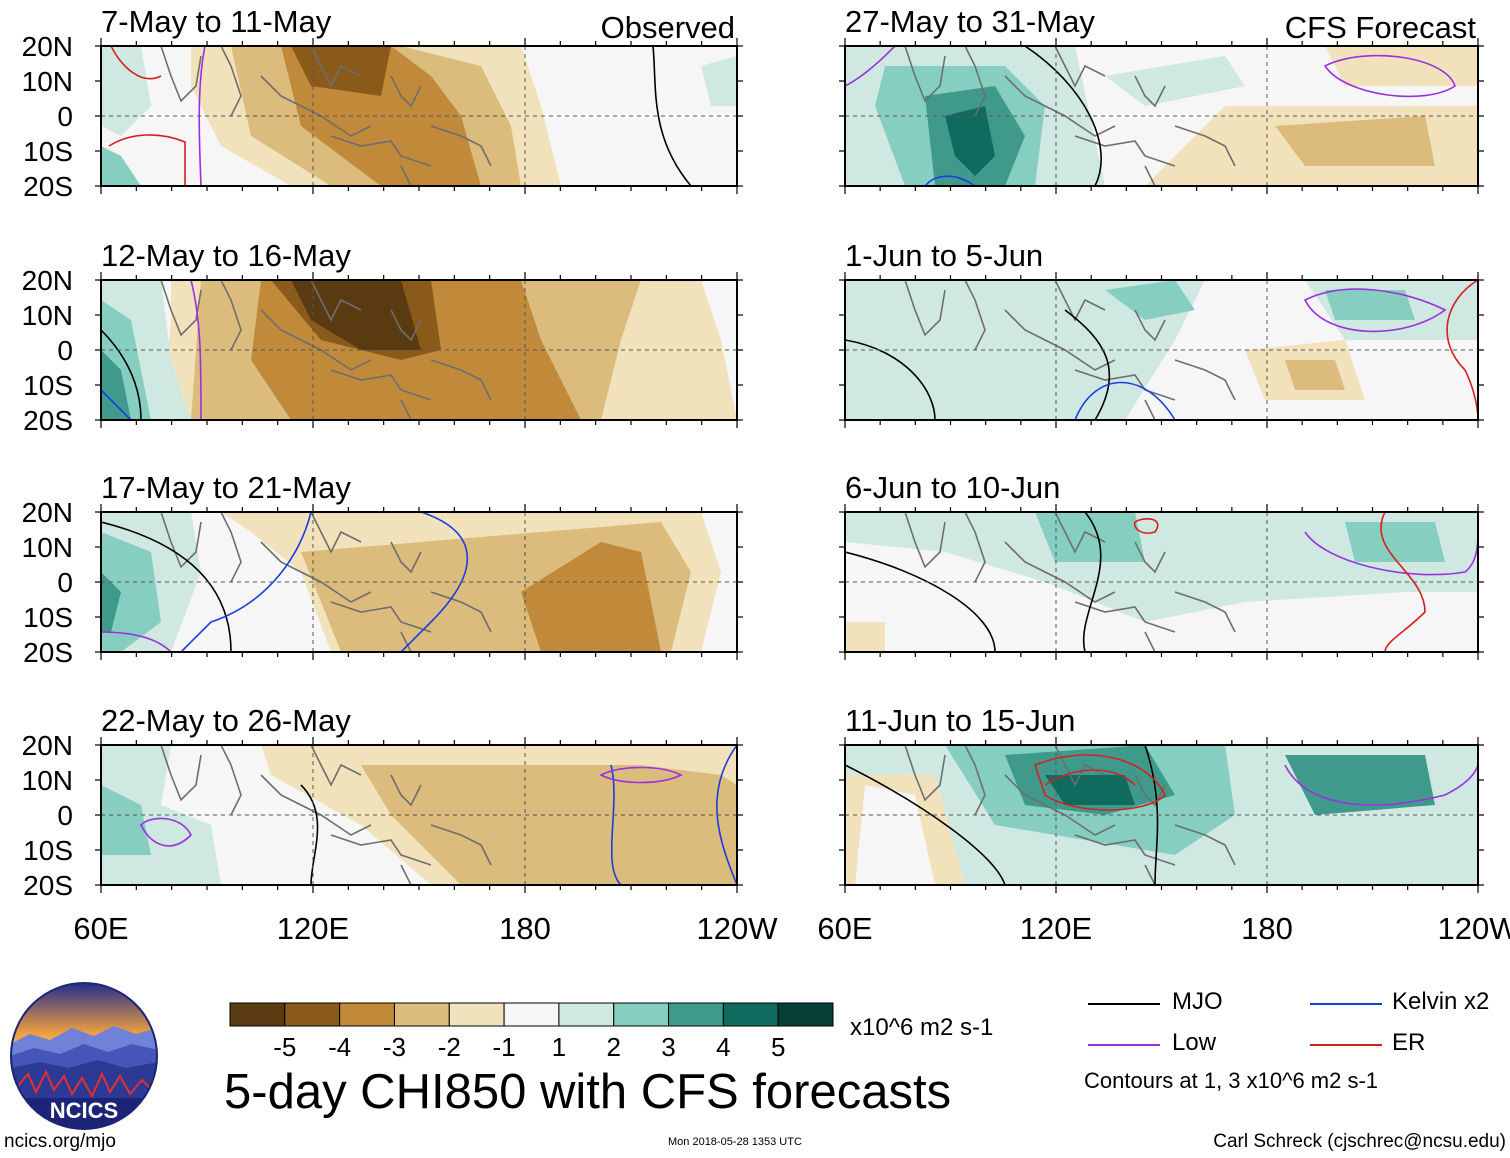 The height and width of the screenshot is (1158, 1510). What do you see at coordinates (382, 569) in the screenshot?
I see `map-panel-p3: 17-May to 21-May 20N 10N 0 10S 20S` at bounding box center [382, 569].